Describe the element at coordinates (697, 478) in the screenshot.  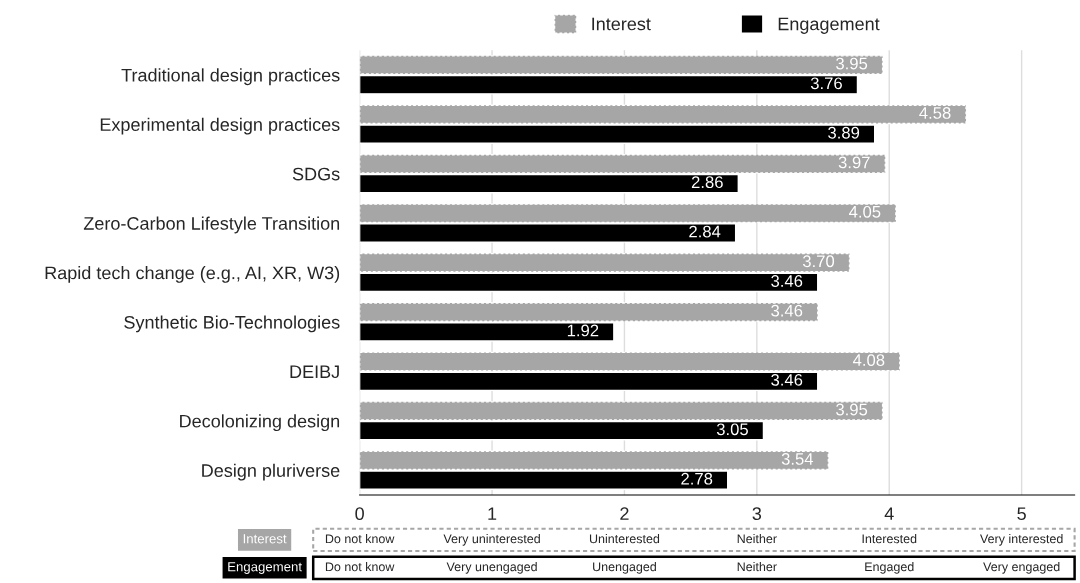
I see `data-label: 2.78` at that location.